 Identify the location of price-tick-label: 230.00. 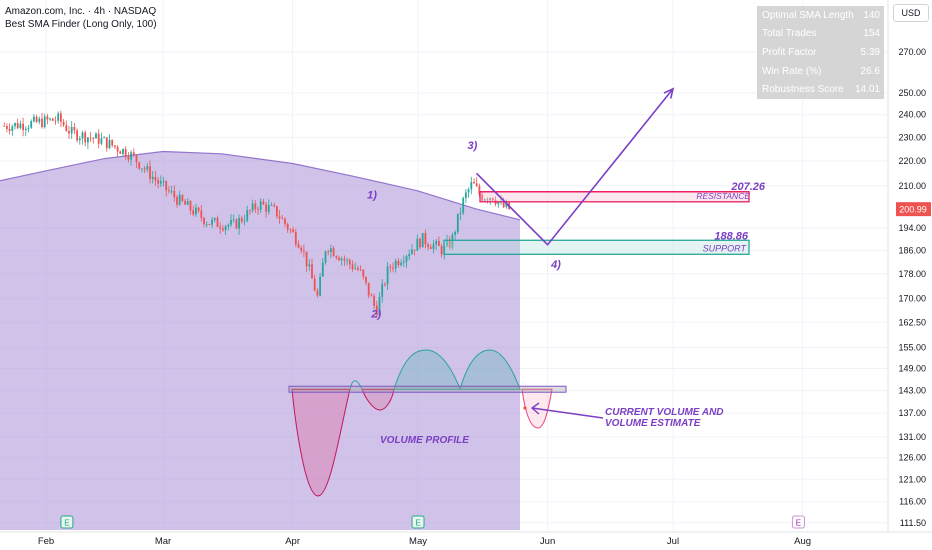
(912, 137).